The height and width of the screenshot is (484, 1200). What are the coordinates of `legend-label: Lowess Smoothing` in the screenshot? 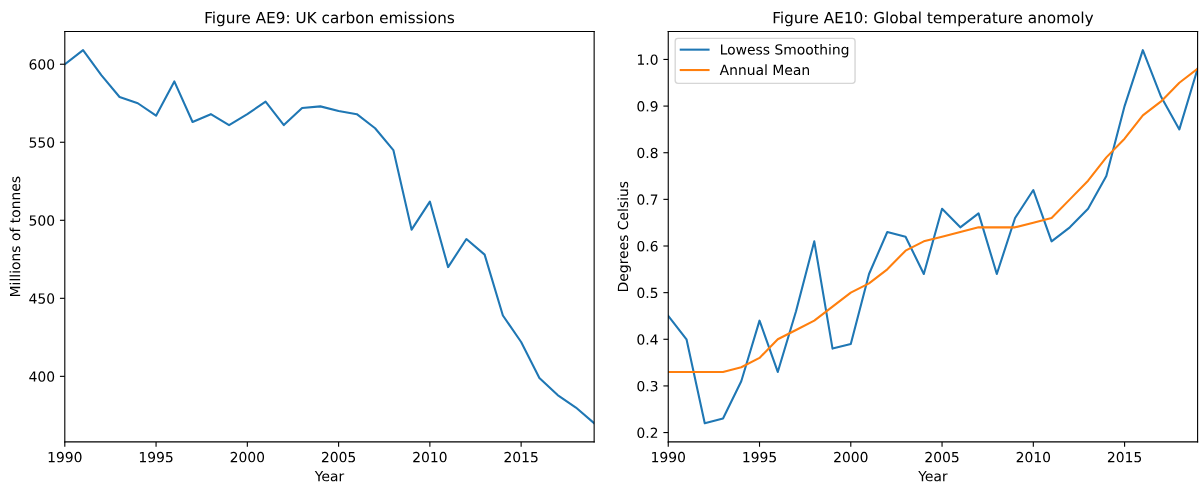 It's located at (785, 50).